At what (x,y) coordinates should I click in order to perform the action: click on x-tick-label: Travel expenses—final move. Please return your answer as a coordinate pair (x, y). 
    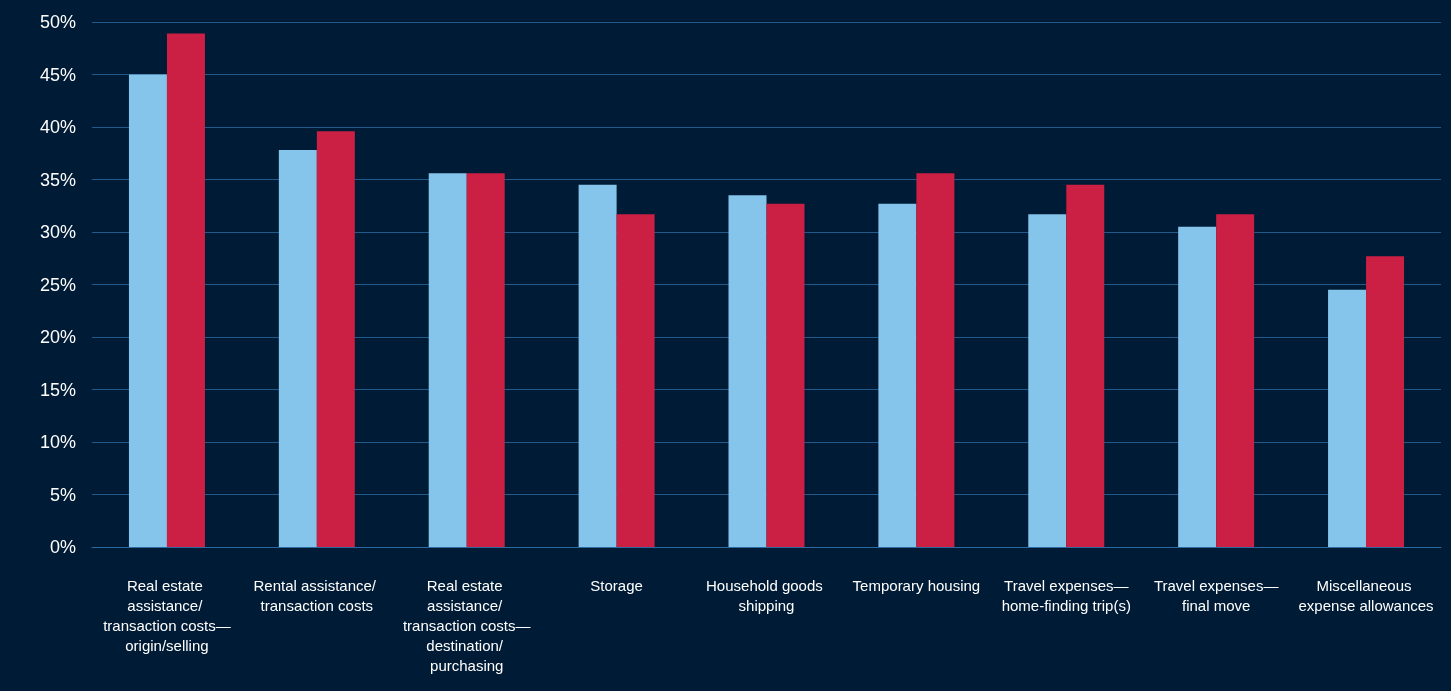
    Looking at the image, I should click on (1216, 595).